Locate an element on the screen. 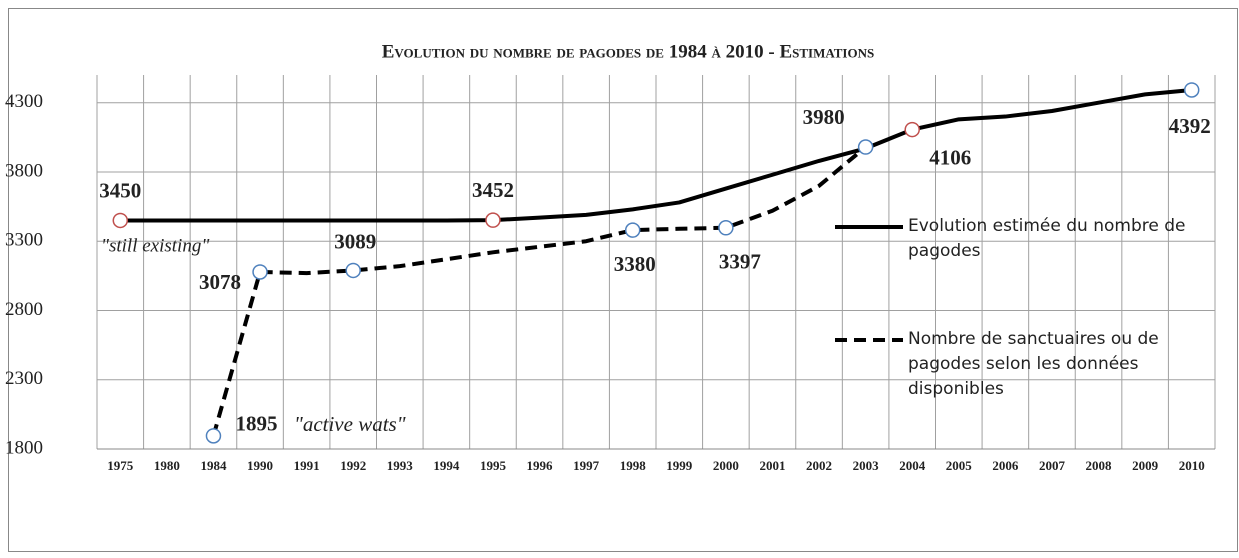  data-label: 4106 is located at coordinates (950, 157).